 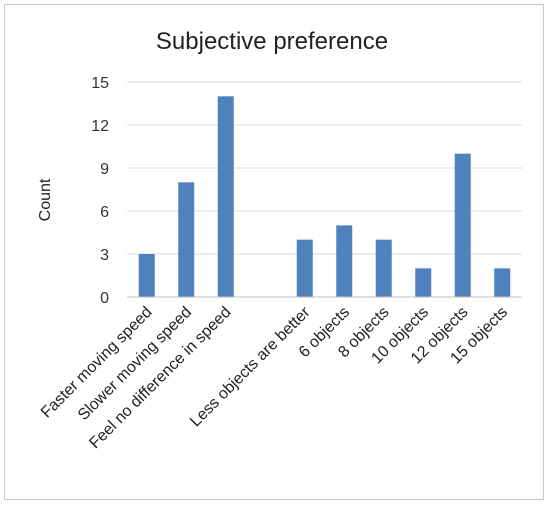 What do you see at coordinates (100, 83) in the screenshot?
I see `y-tick-label: 15` at bounding box center [100, 83].